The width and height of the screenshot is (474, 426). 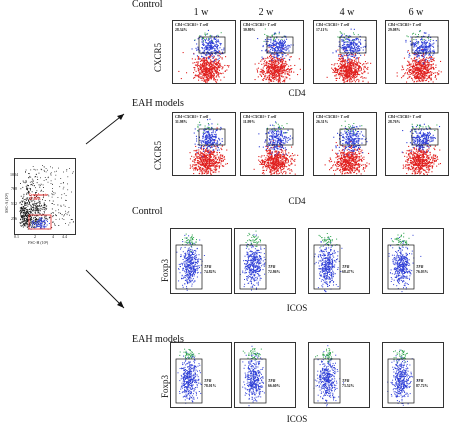 What do you see at coordinates (210, 386) in the screenshot?
I see `tfr-percentage: 78.01%` at bounding box center [210, 386].